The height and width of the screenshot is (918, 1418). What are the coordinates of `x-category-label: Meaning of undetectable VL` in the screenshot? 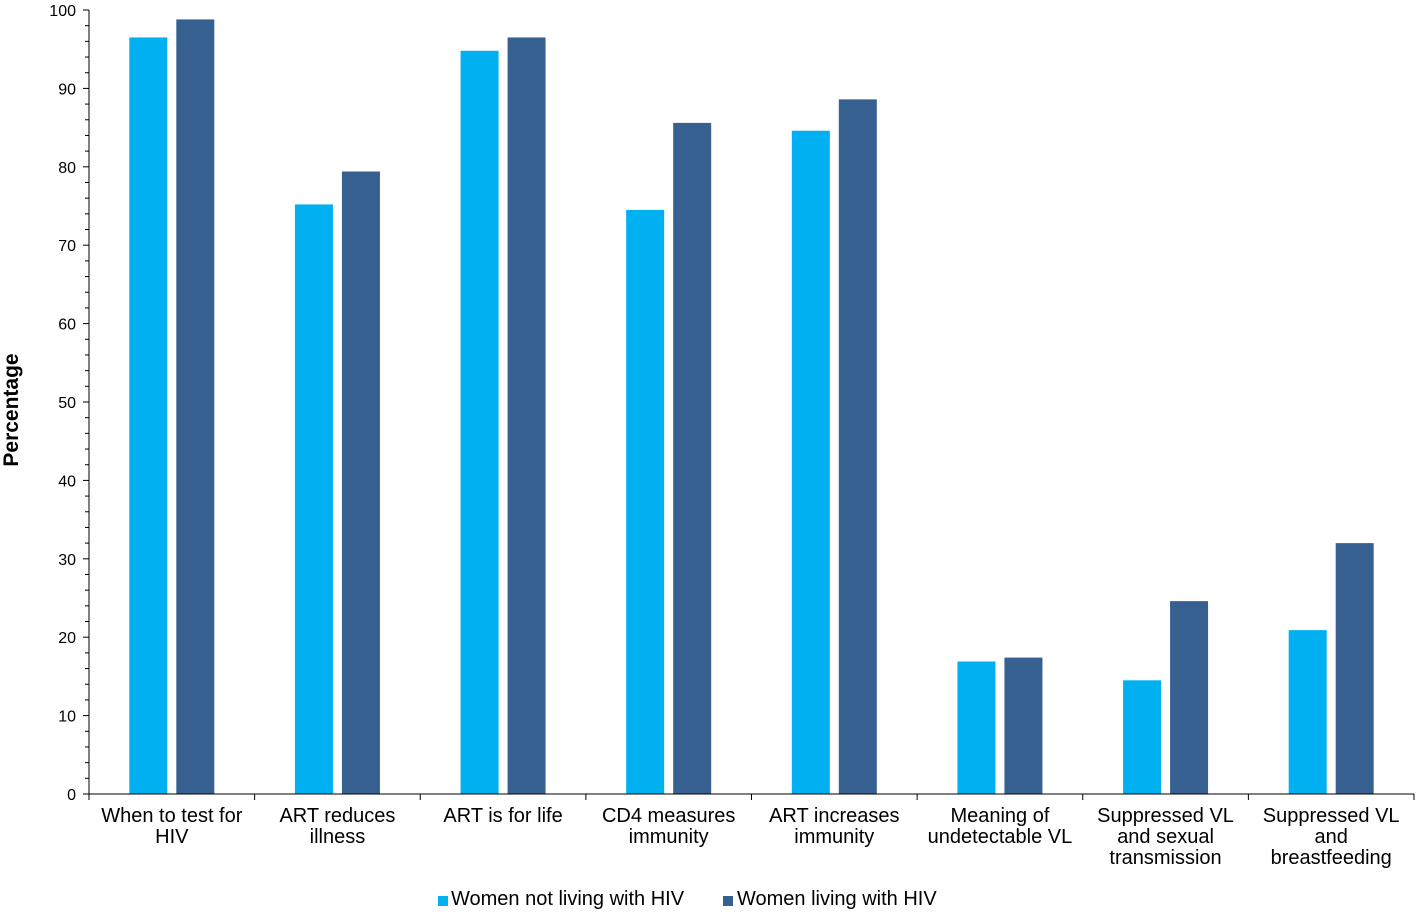 It's located at (1000, 826).